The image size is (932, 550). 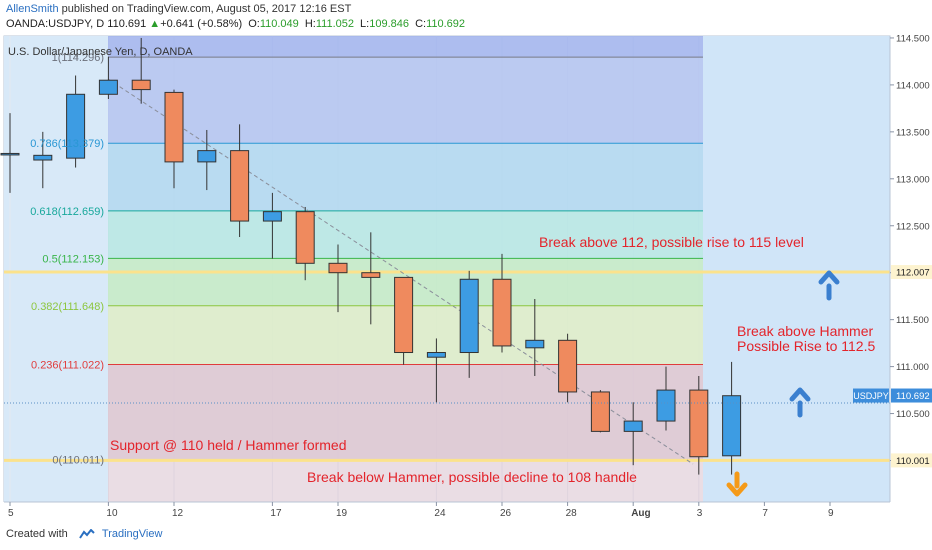 What do you see at coordinates (78, 460) in the screenshot?
I see `fib-label: 0(110.011)` at bounding box center [78, 460].